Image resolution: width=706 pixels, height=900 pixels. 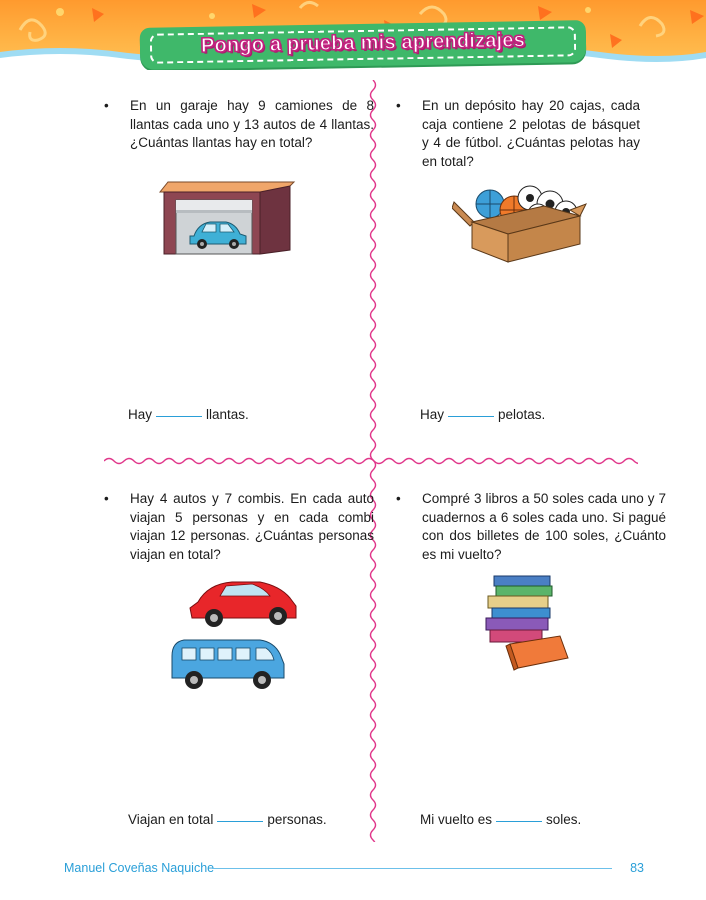 I want to click on title-tab: Pongo a prueba mis aprendizajes, so click(x=363, y=45).